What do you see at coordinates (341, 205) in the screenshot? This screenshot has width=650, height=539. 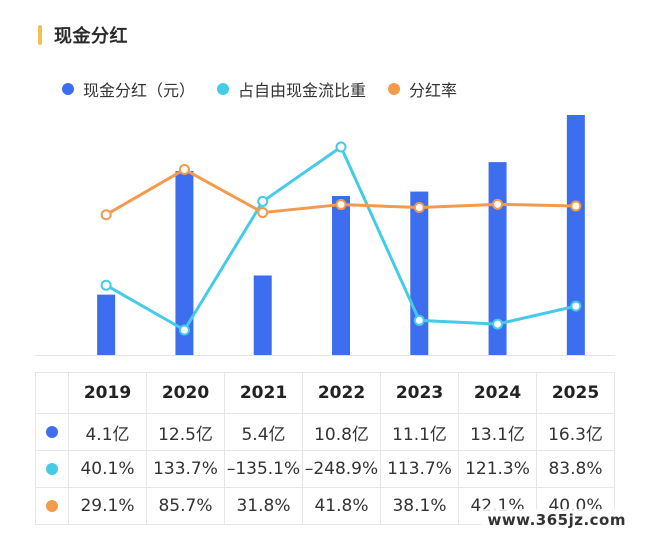 I see `point-payout-ratio-2022` at bounding box center [341, 205].